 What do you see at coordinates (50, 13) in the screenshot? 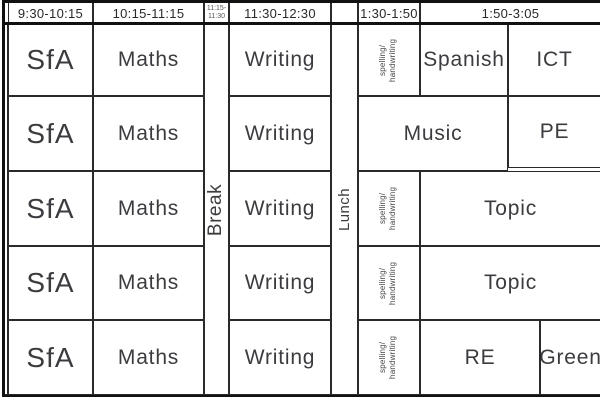
I see `header-timeslot: 9:30-10:15` at bounding box center [50, 13].